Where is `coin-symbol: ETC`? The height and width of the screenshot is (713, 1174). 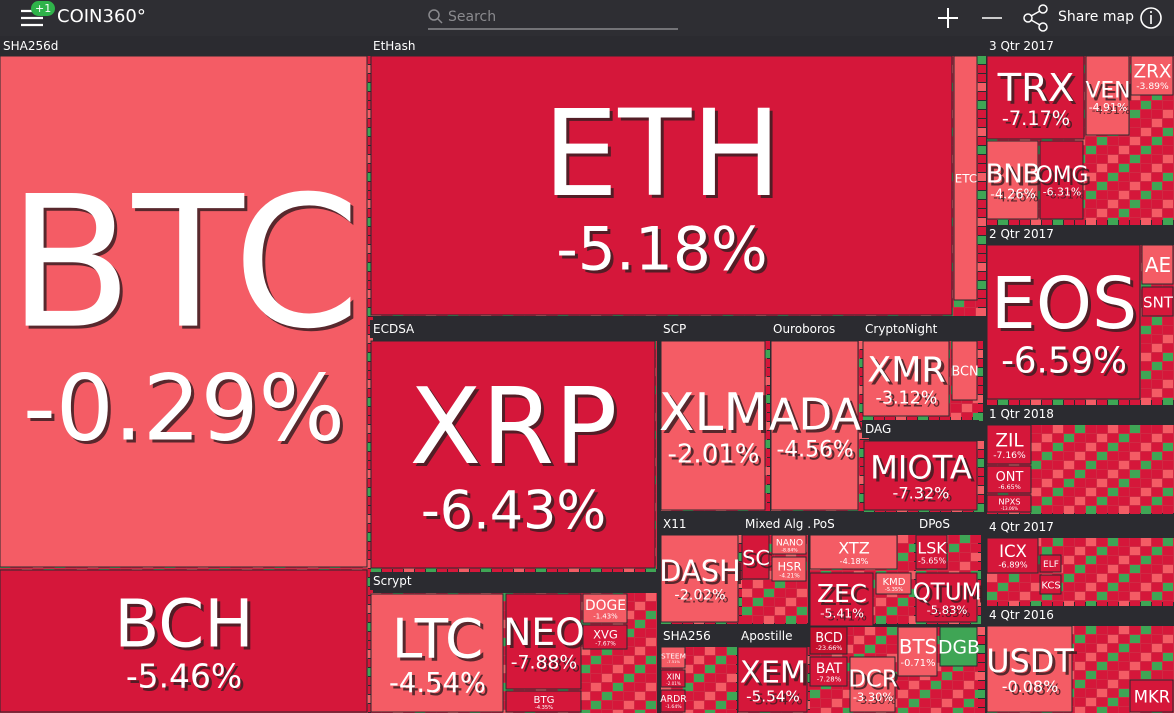
coin-symbol: ETC is located at coordinates (966, 179).